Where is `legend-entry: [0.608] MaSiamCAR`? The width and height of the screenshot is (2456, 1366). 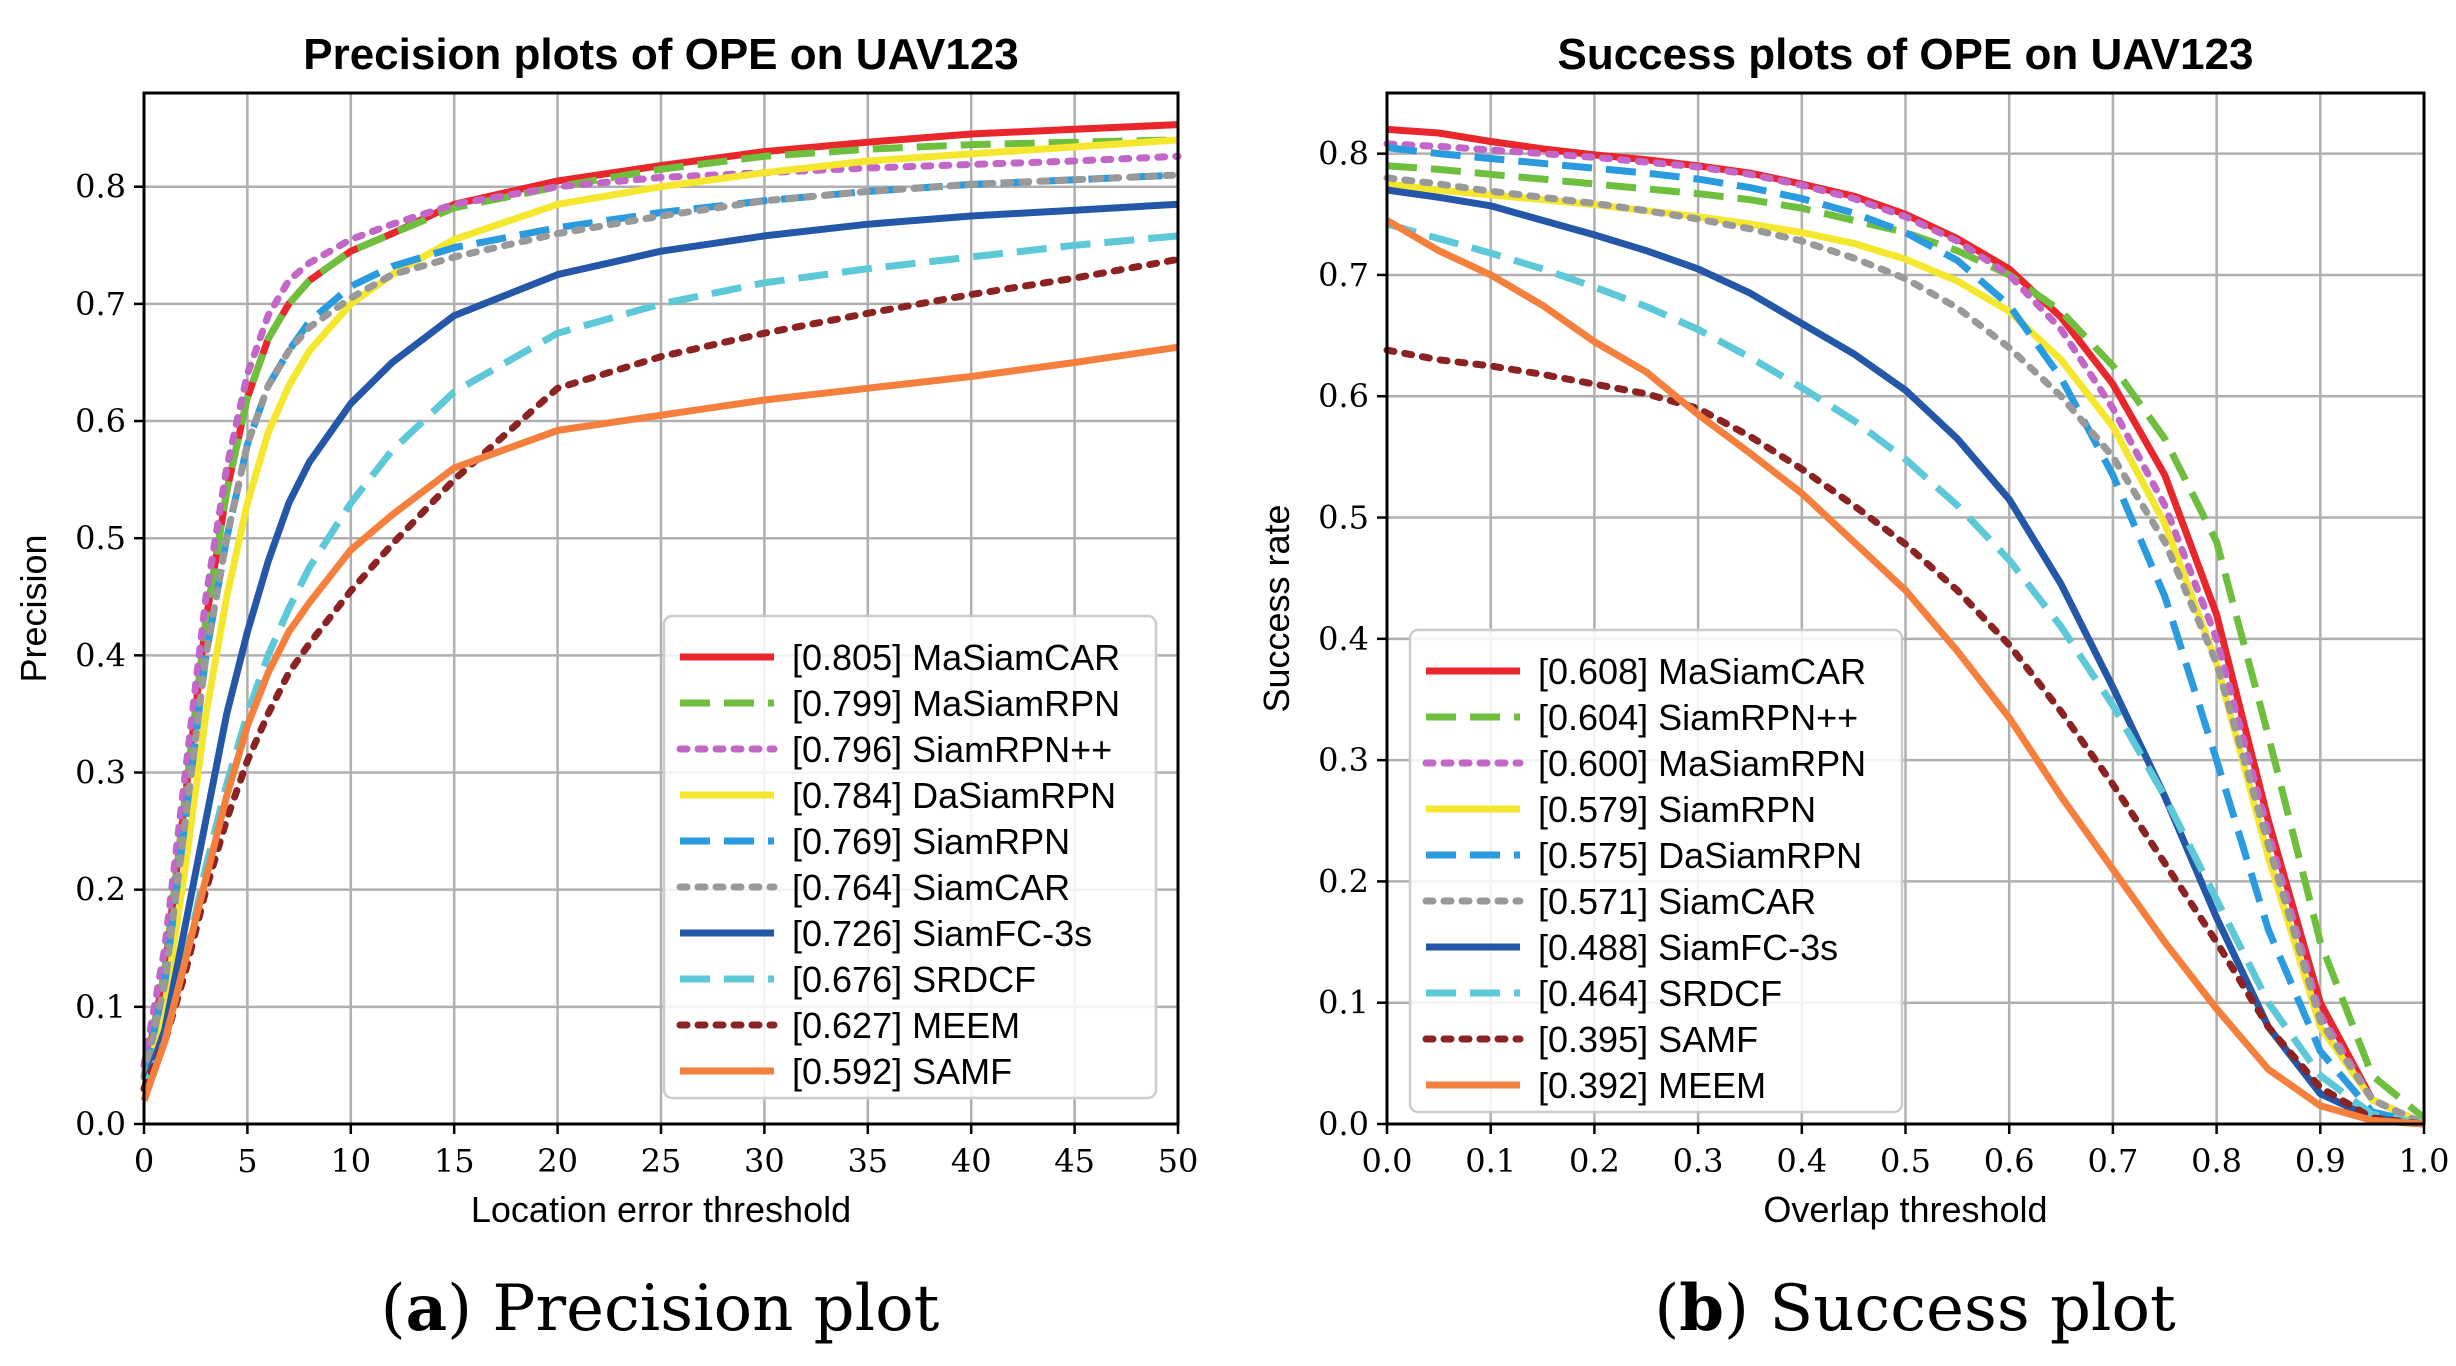
legend-entry: [0.608] MaSiamCAR is located at coordinates (1702, 671).